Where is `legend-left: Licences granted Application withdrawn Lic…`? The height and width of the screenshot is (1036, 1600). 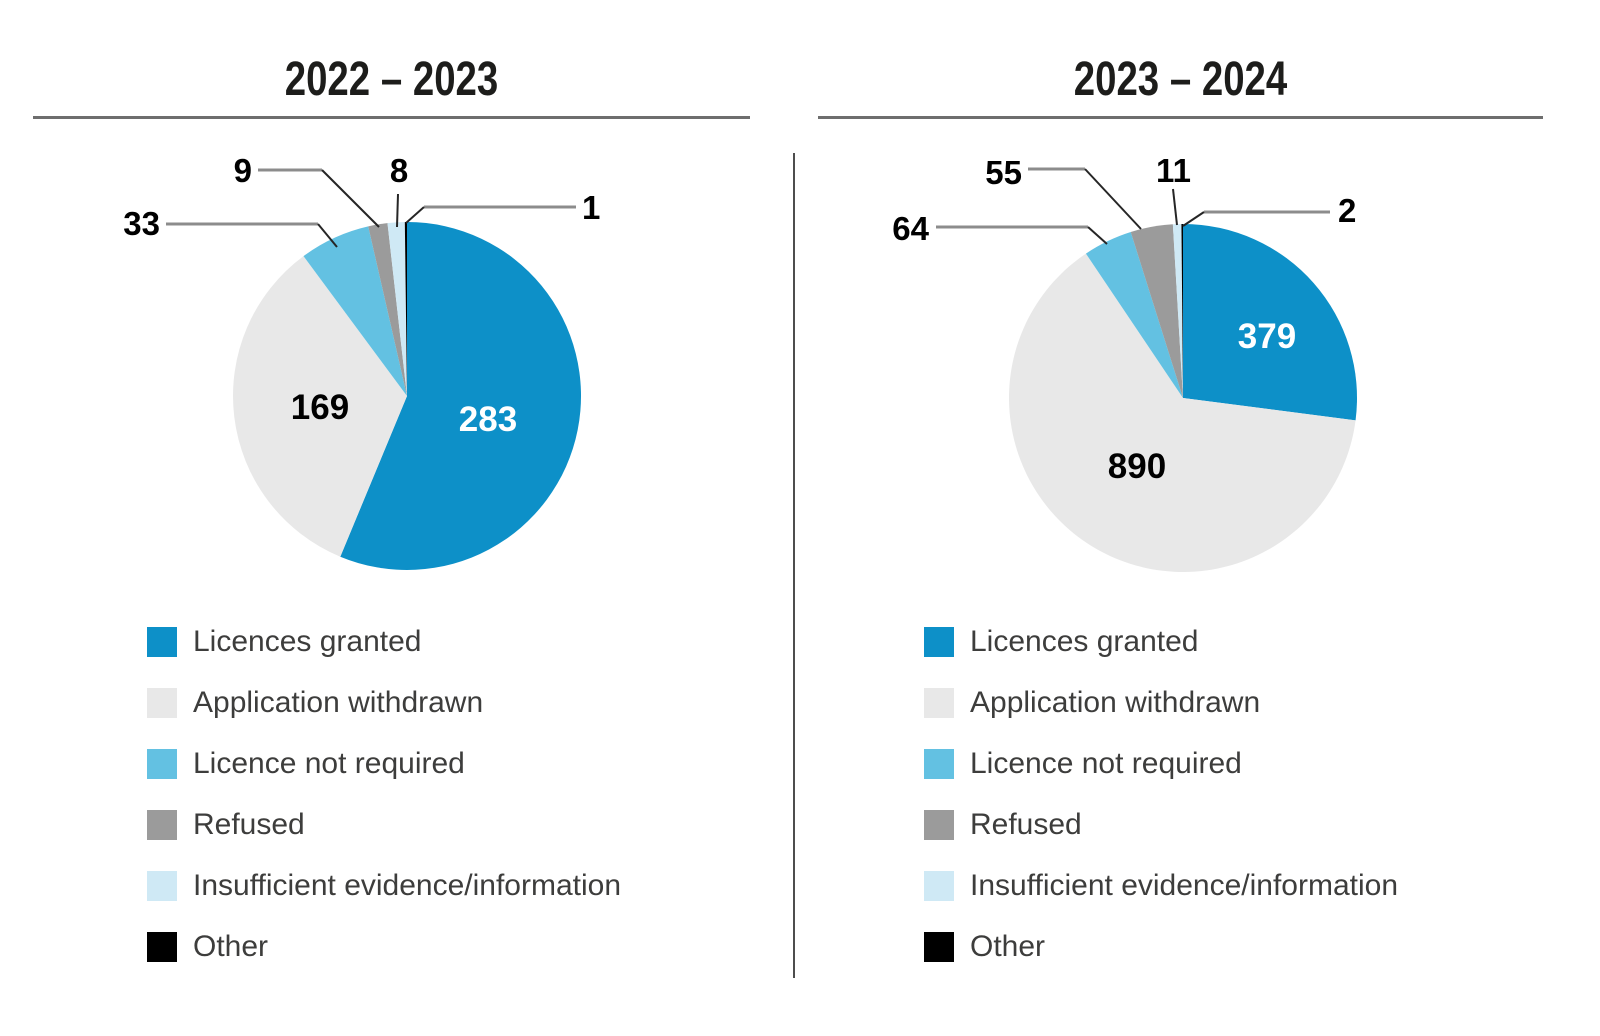
legend-left: Licences granted Application withdrawn Lic… is located at coordinates (384, 794).